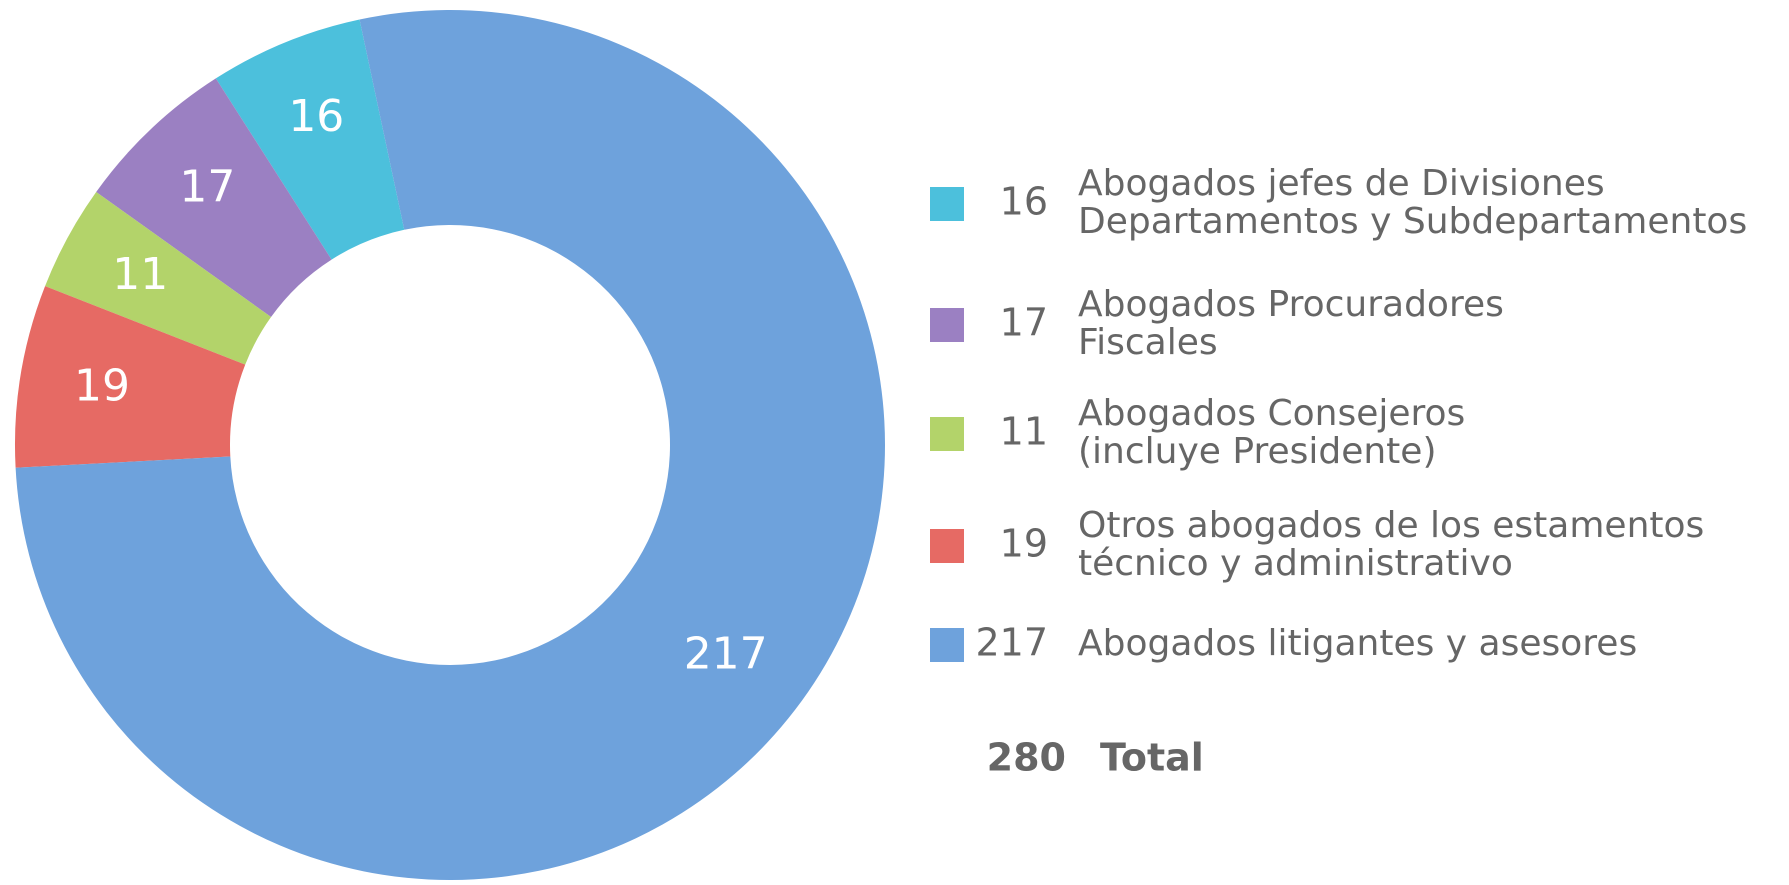  Describe the element at coordinates (1152, 758) in the screenshot. I see `total-label: Total` at that location.